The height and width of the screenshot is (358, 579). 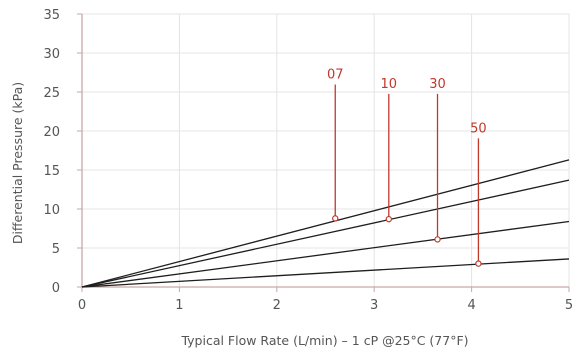 I want to click on x-tick-label: 1, so click(x=179, y=305).